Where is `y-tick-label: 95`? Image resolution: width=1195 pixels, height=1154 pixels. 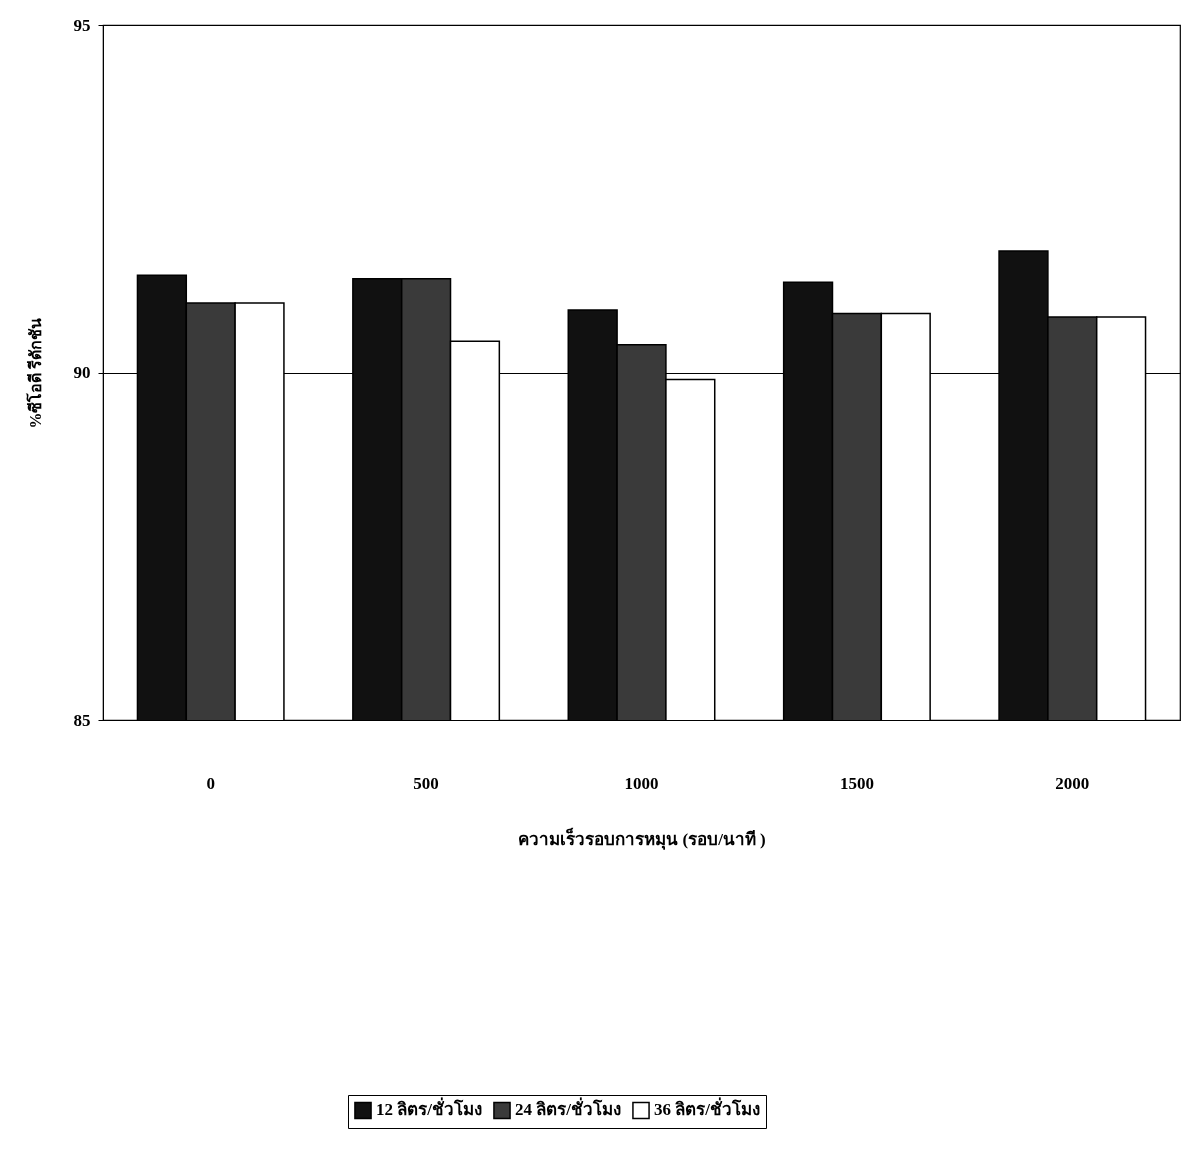 y-tick-label: 95 is located at coordinates (82, 25).